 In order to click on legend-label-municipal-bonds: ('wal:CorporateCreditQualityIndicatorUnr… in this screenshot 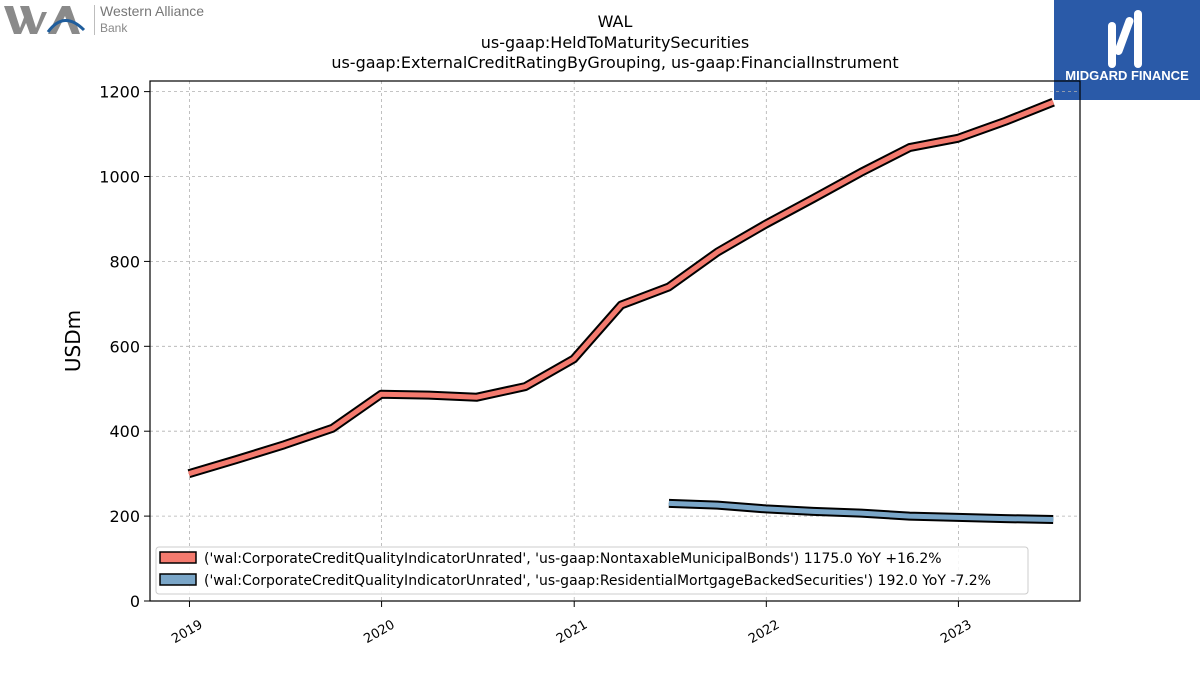, I will do `click(573, 559)`.